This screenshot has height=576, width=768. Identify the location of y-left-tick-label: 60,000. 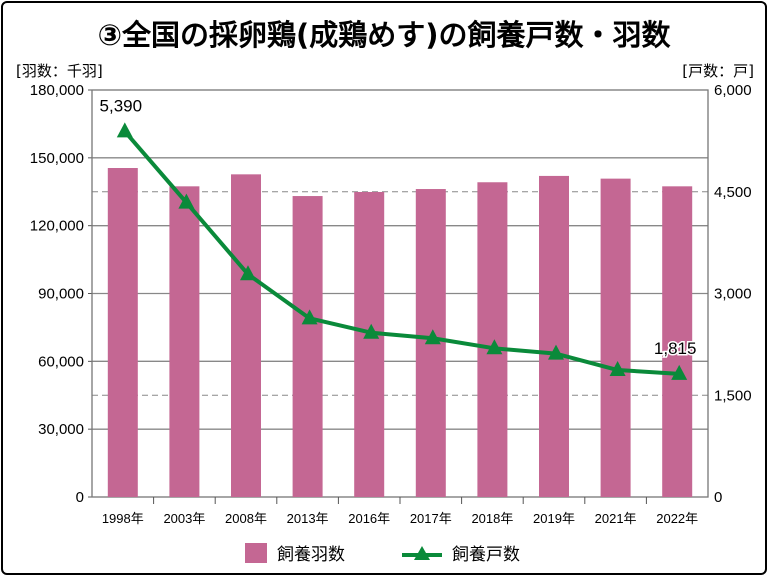
(61, 361).